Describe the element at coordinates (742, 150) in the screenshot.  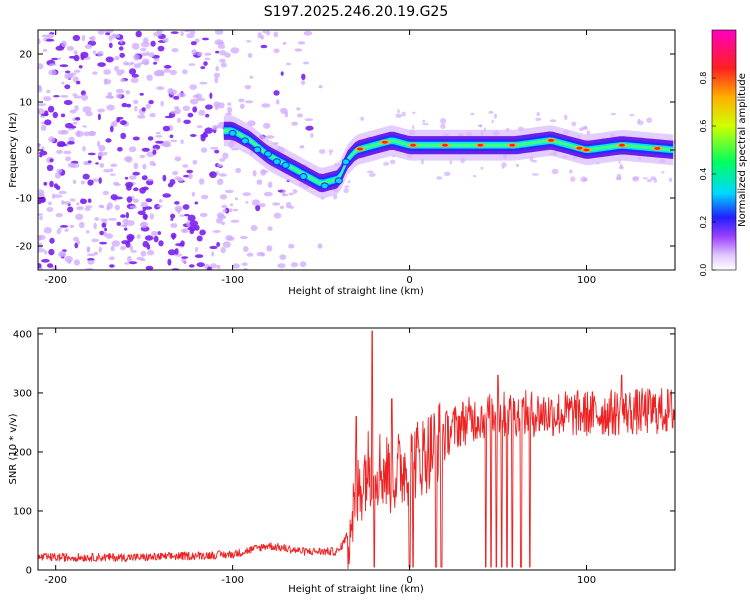
I see `colorbar-label: Normalized spectral amplitude` at that location.